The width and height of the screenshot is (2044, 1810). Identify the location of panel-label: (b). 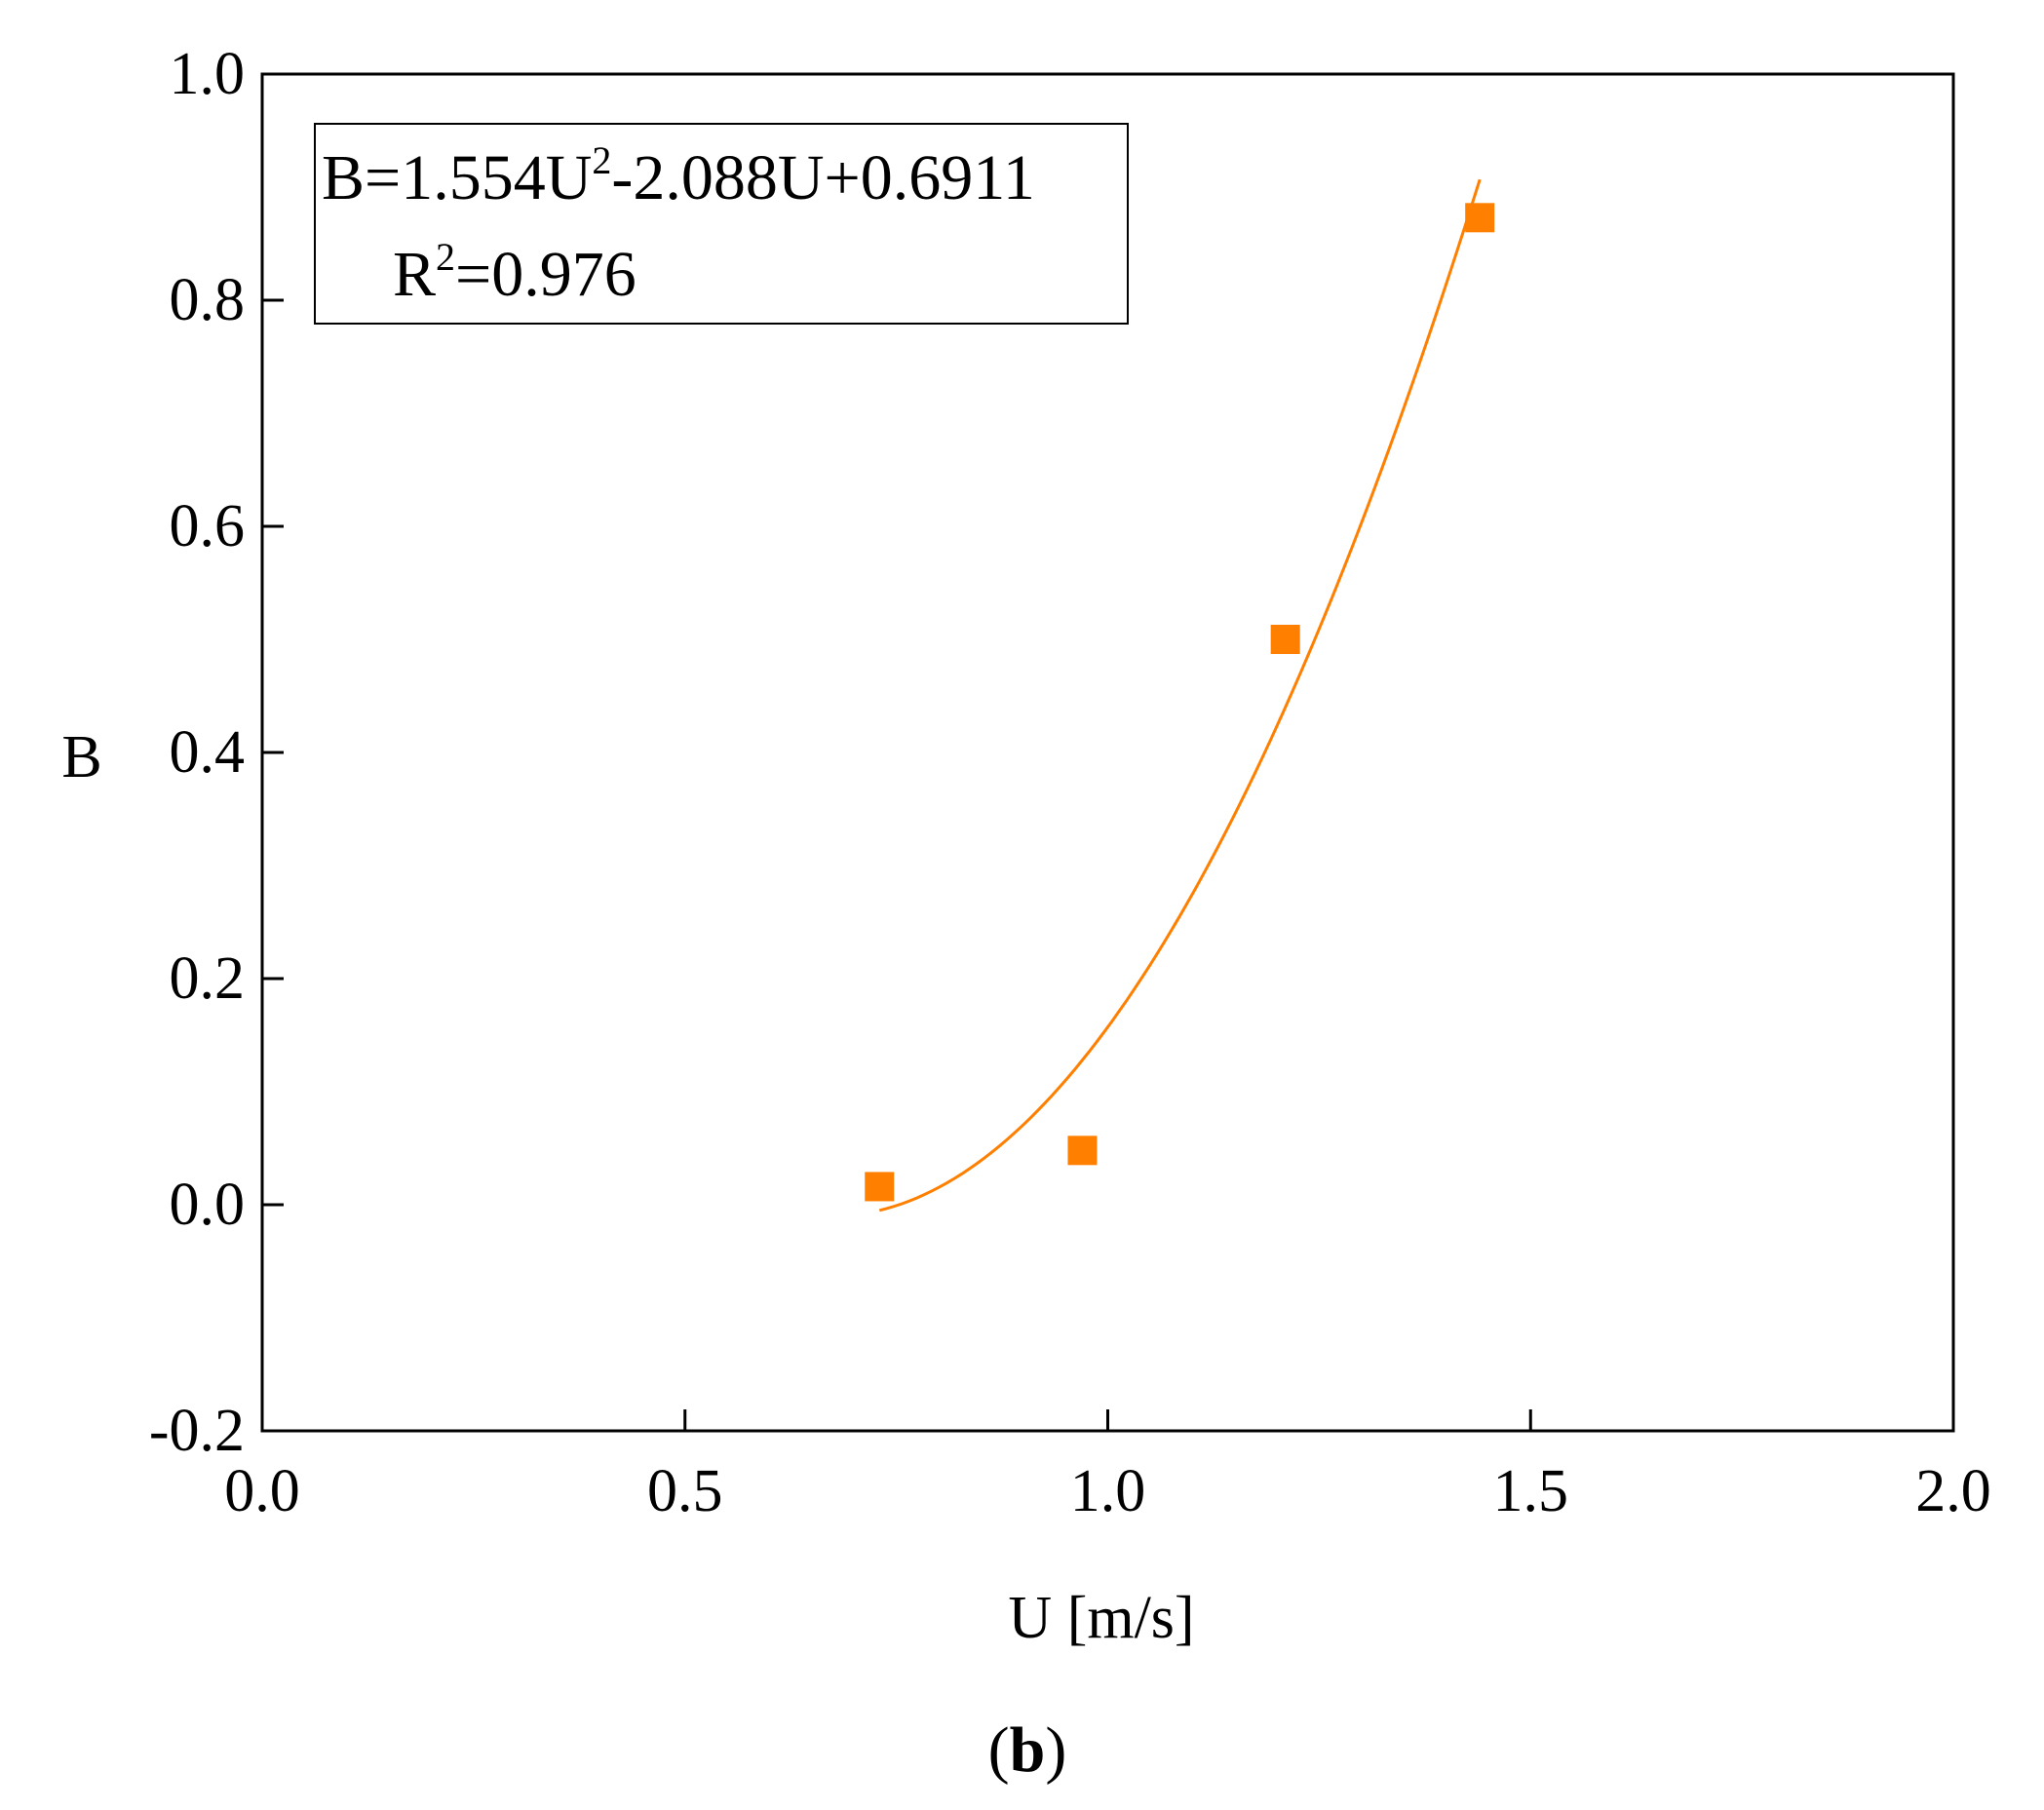
(1027, 1750).